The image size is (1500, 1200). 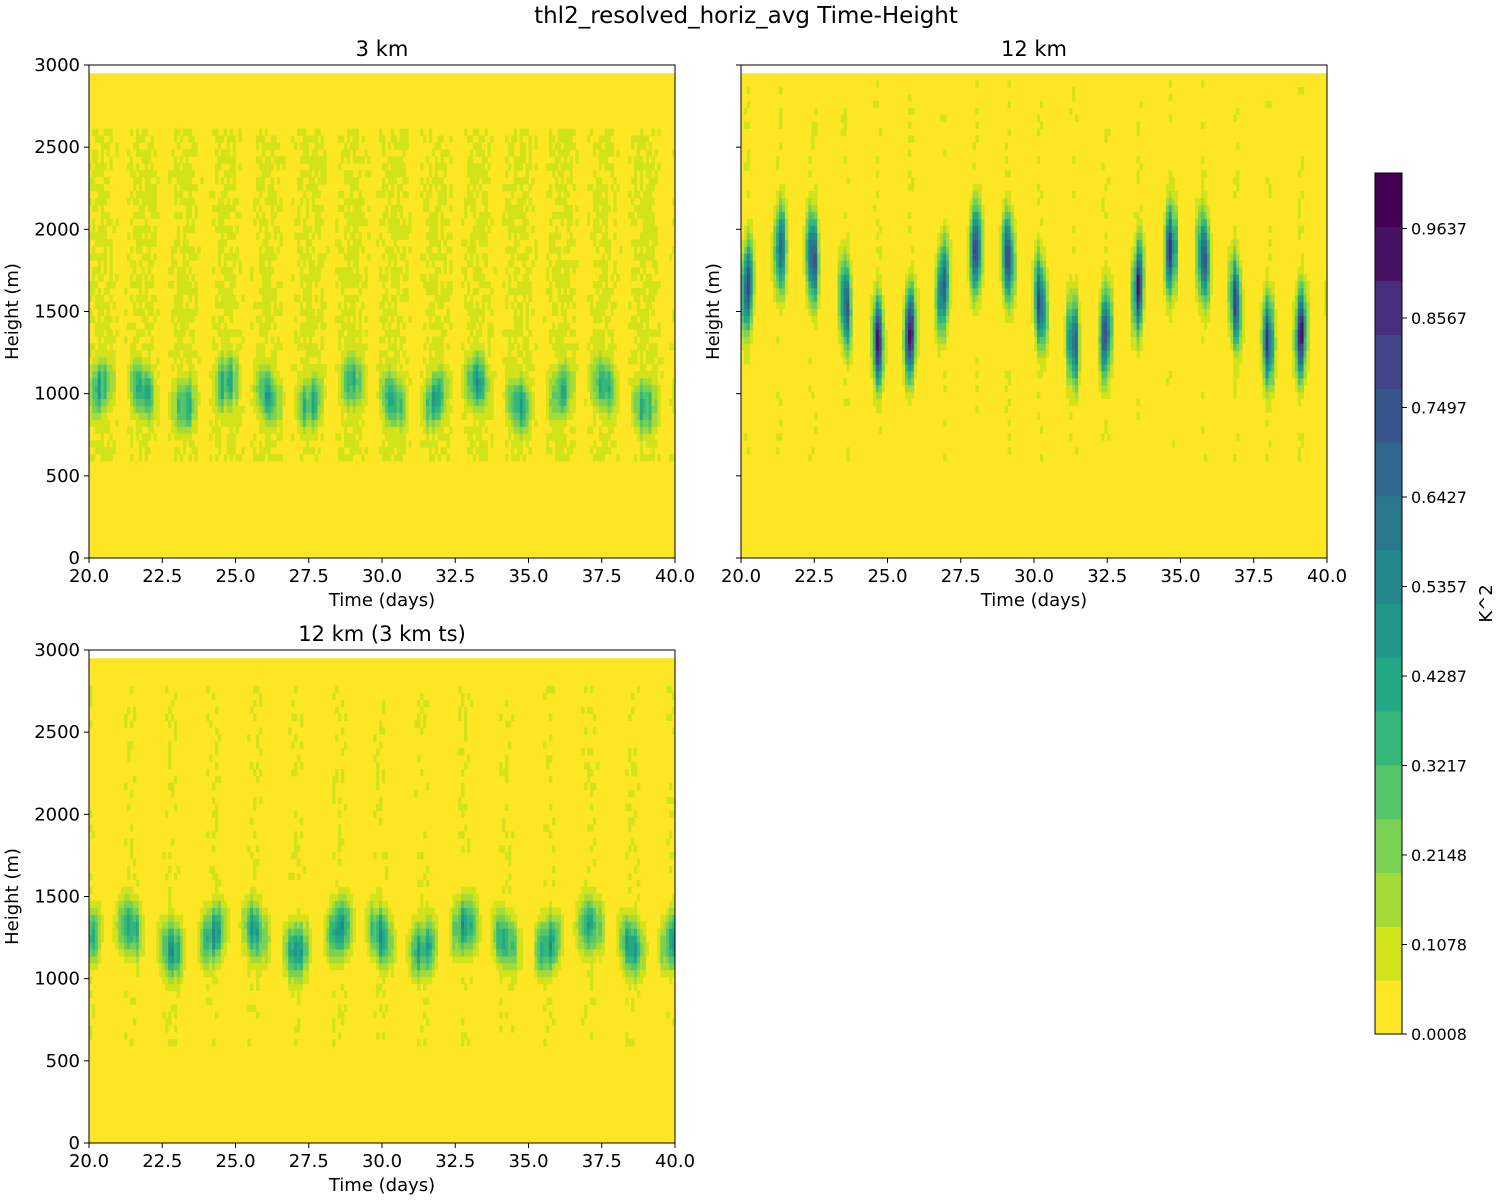 I want to click on panel-title: 12 km (3 km ts), so click(x=382, y=634).